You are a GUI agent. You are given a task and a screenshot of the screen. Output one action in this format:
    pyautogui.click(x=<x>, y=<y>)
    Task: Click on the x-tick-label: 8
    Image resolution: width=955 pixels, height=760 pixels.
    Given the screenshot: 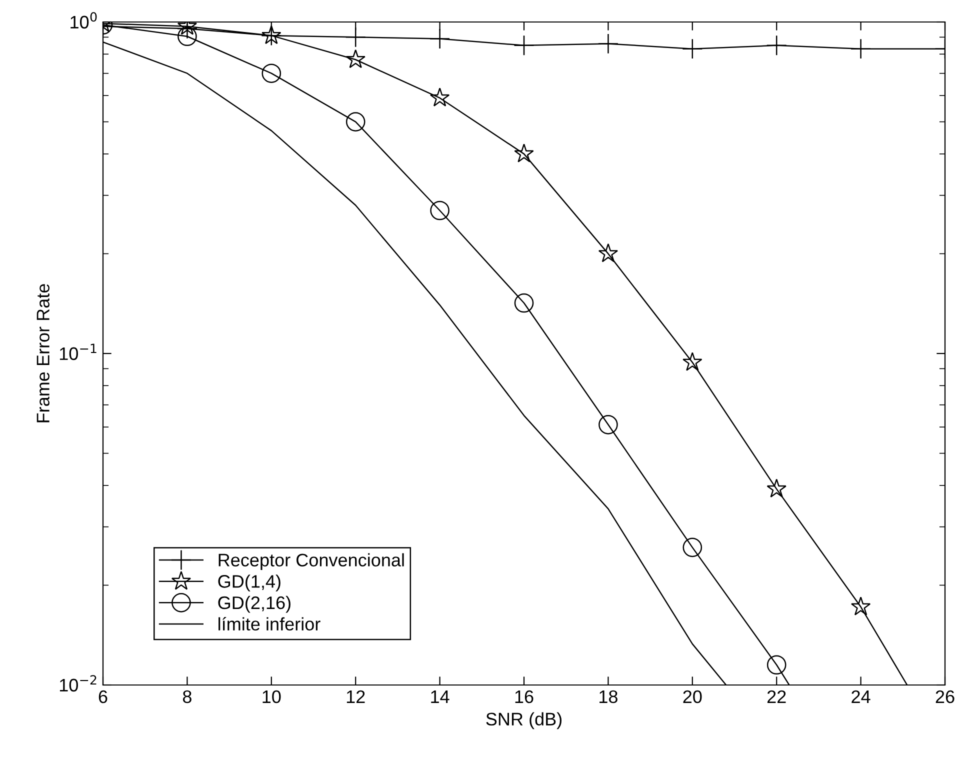 What is the action you would take?
    pyautogui.click(x=187, y=697)
    